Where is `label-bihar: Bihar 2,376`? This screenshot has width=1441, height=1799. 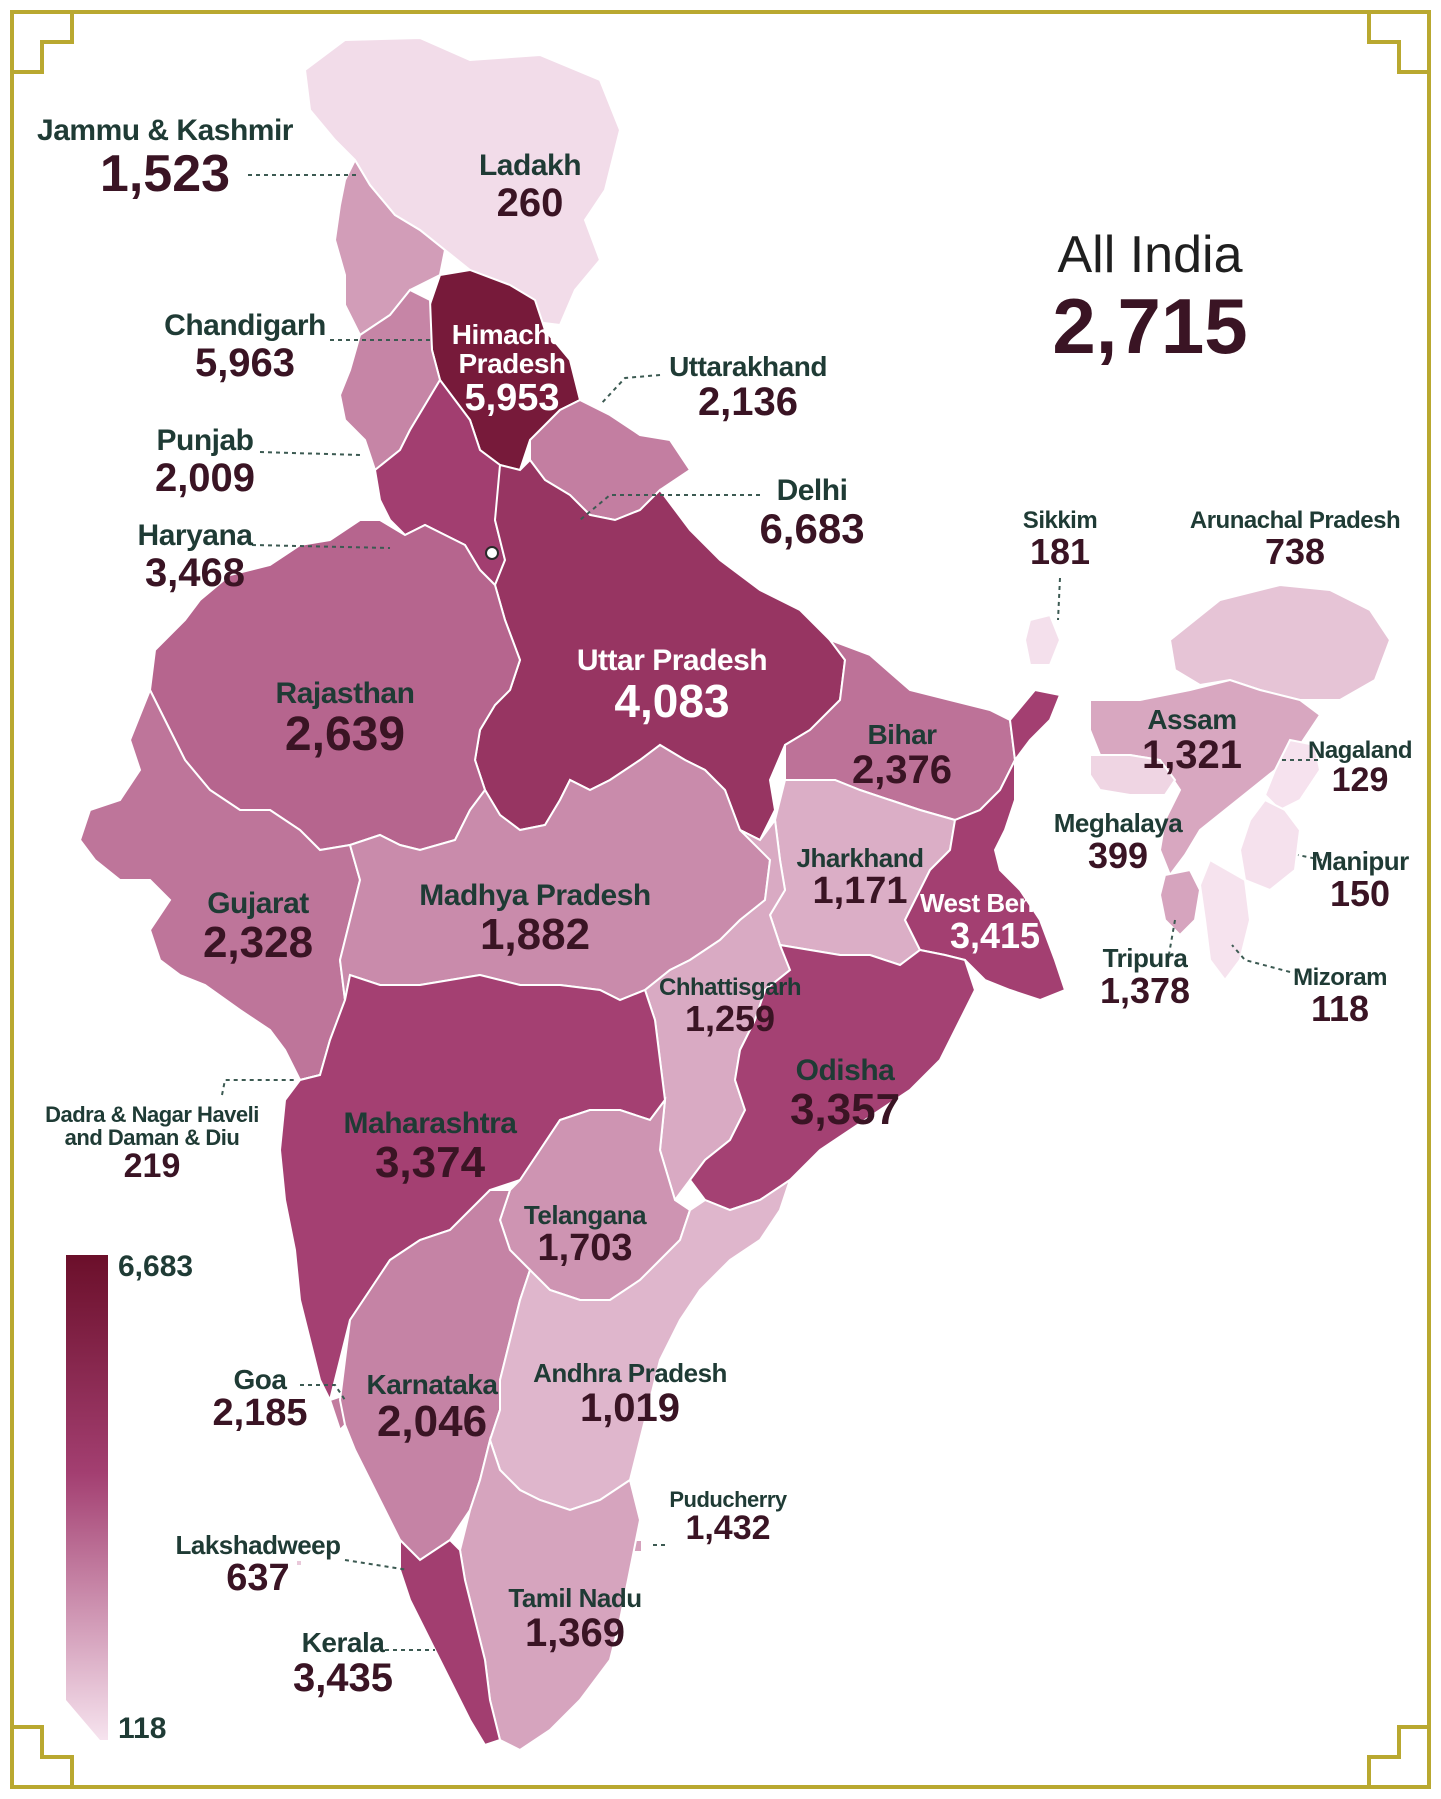
label-bihar: Bihar 2,376 is located at coordinates (902, 756).